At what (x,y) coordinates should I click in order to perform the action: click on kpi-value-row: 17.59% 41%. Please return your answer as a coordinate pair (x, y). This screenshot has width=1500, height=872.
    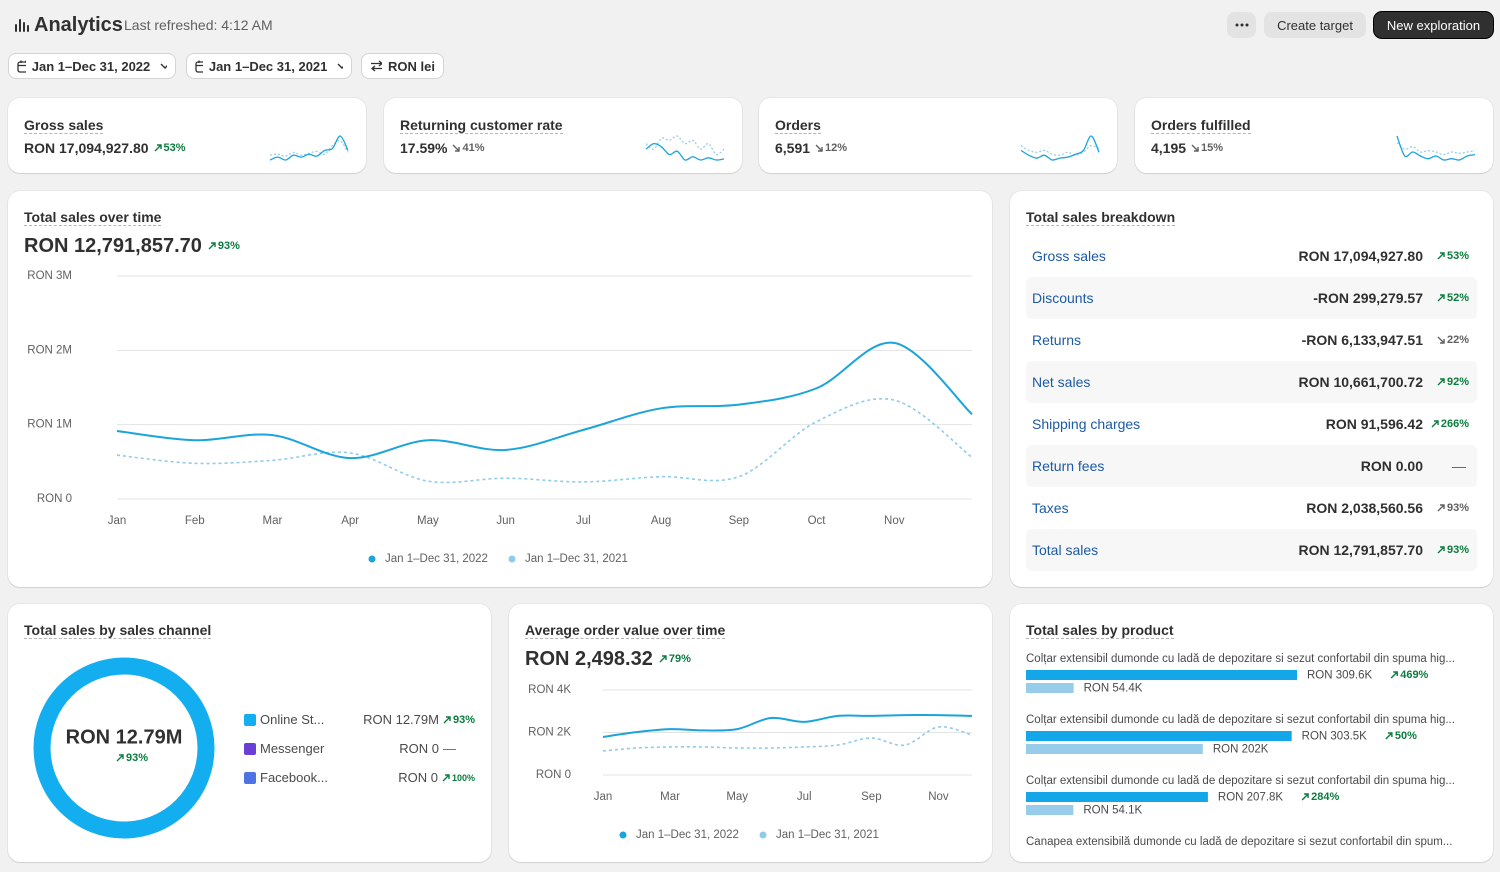
    Looking at the image, I should click on (442, 148).